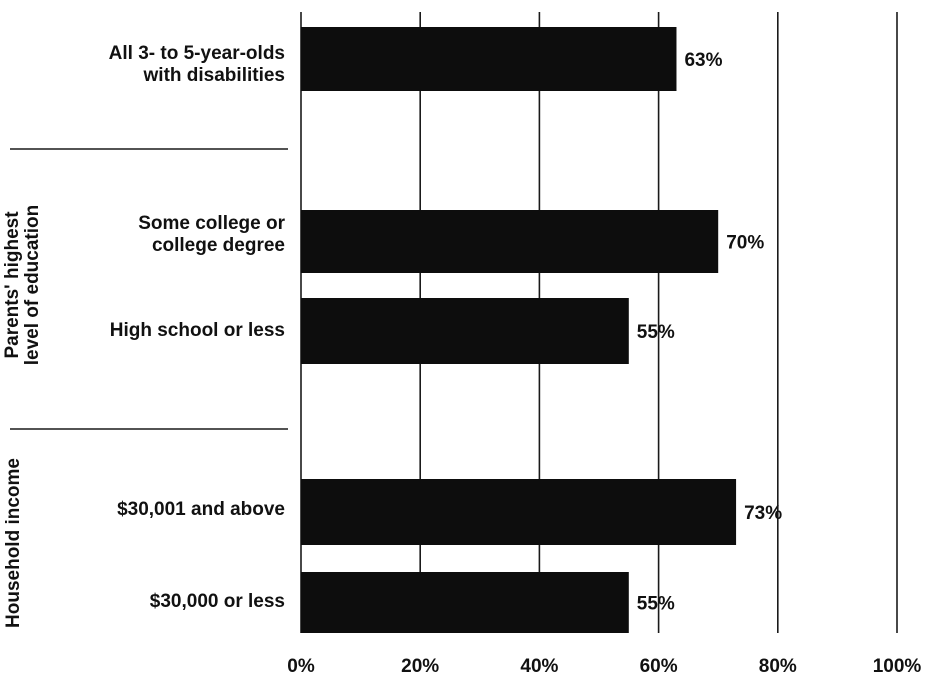 The height and width of the screenshot is (688, 929). What do you see at coordinates (13, 543) in the screenshot?
I see `group-label-income: Household income` at bounding box center [13, 543].